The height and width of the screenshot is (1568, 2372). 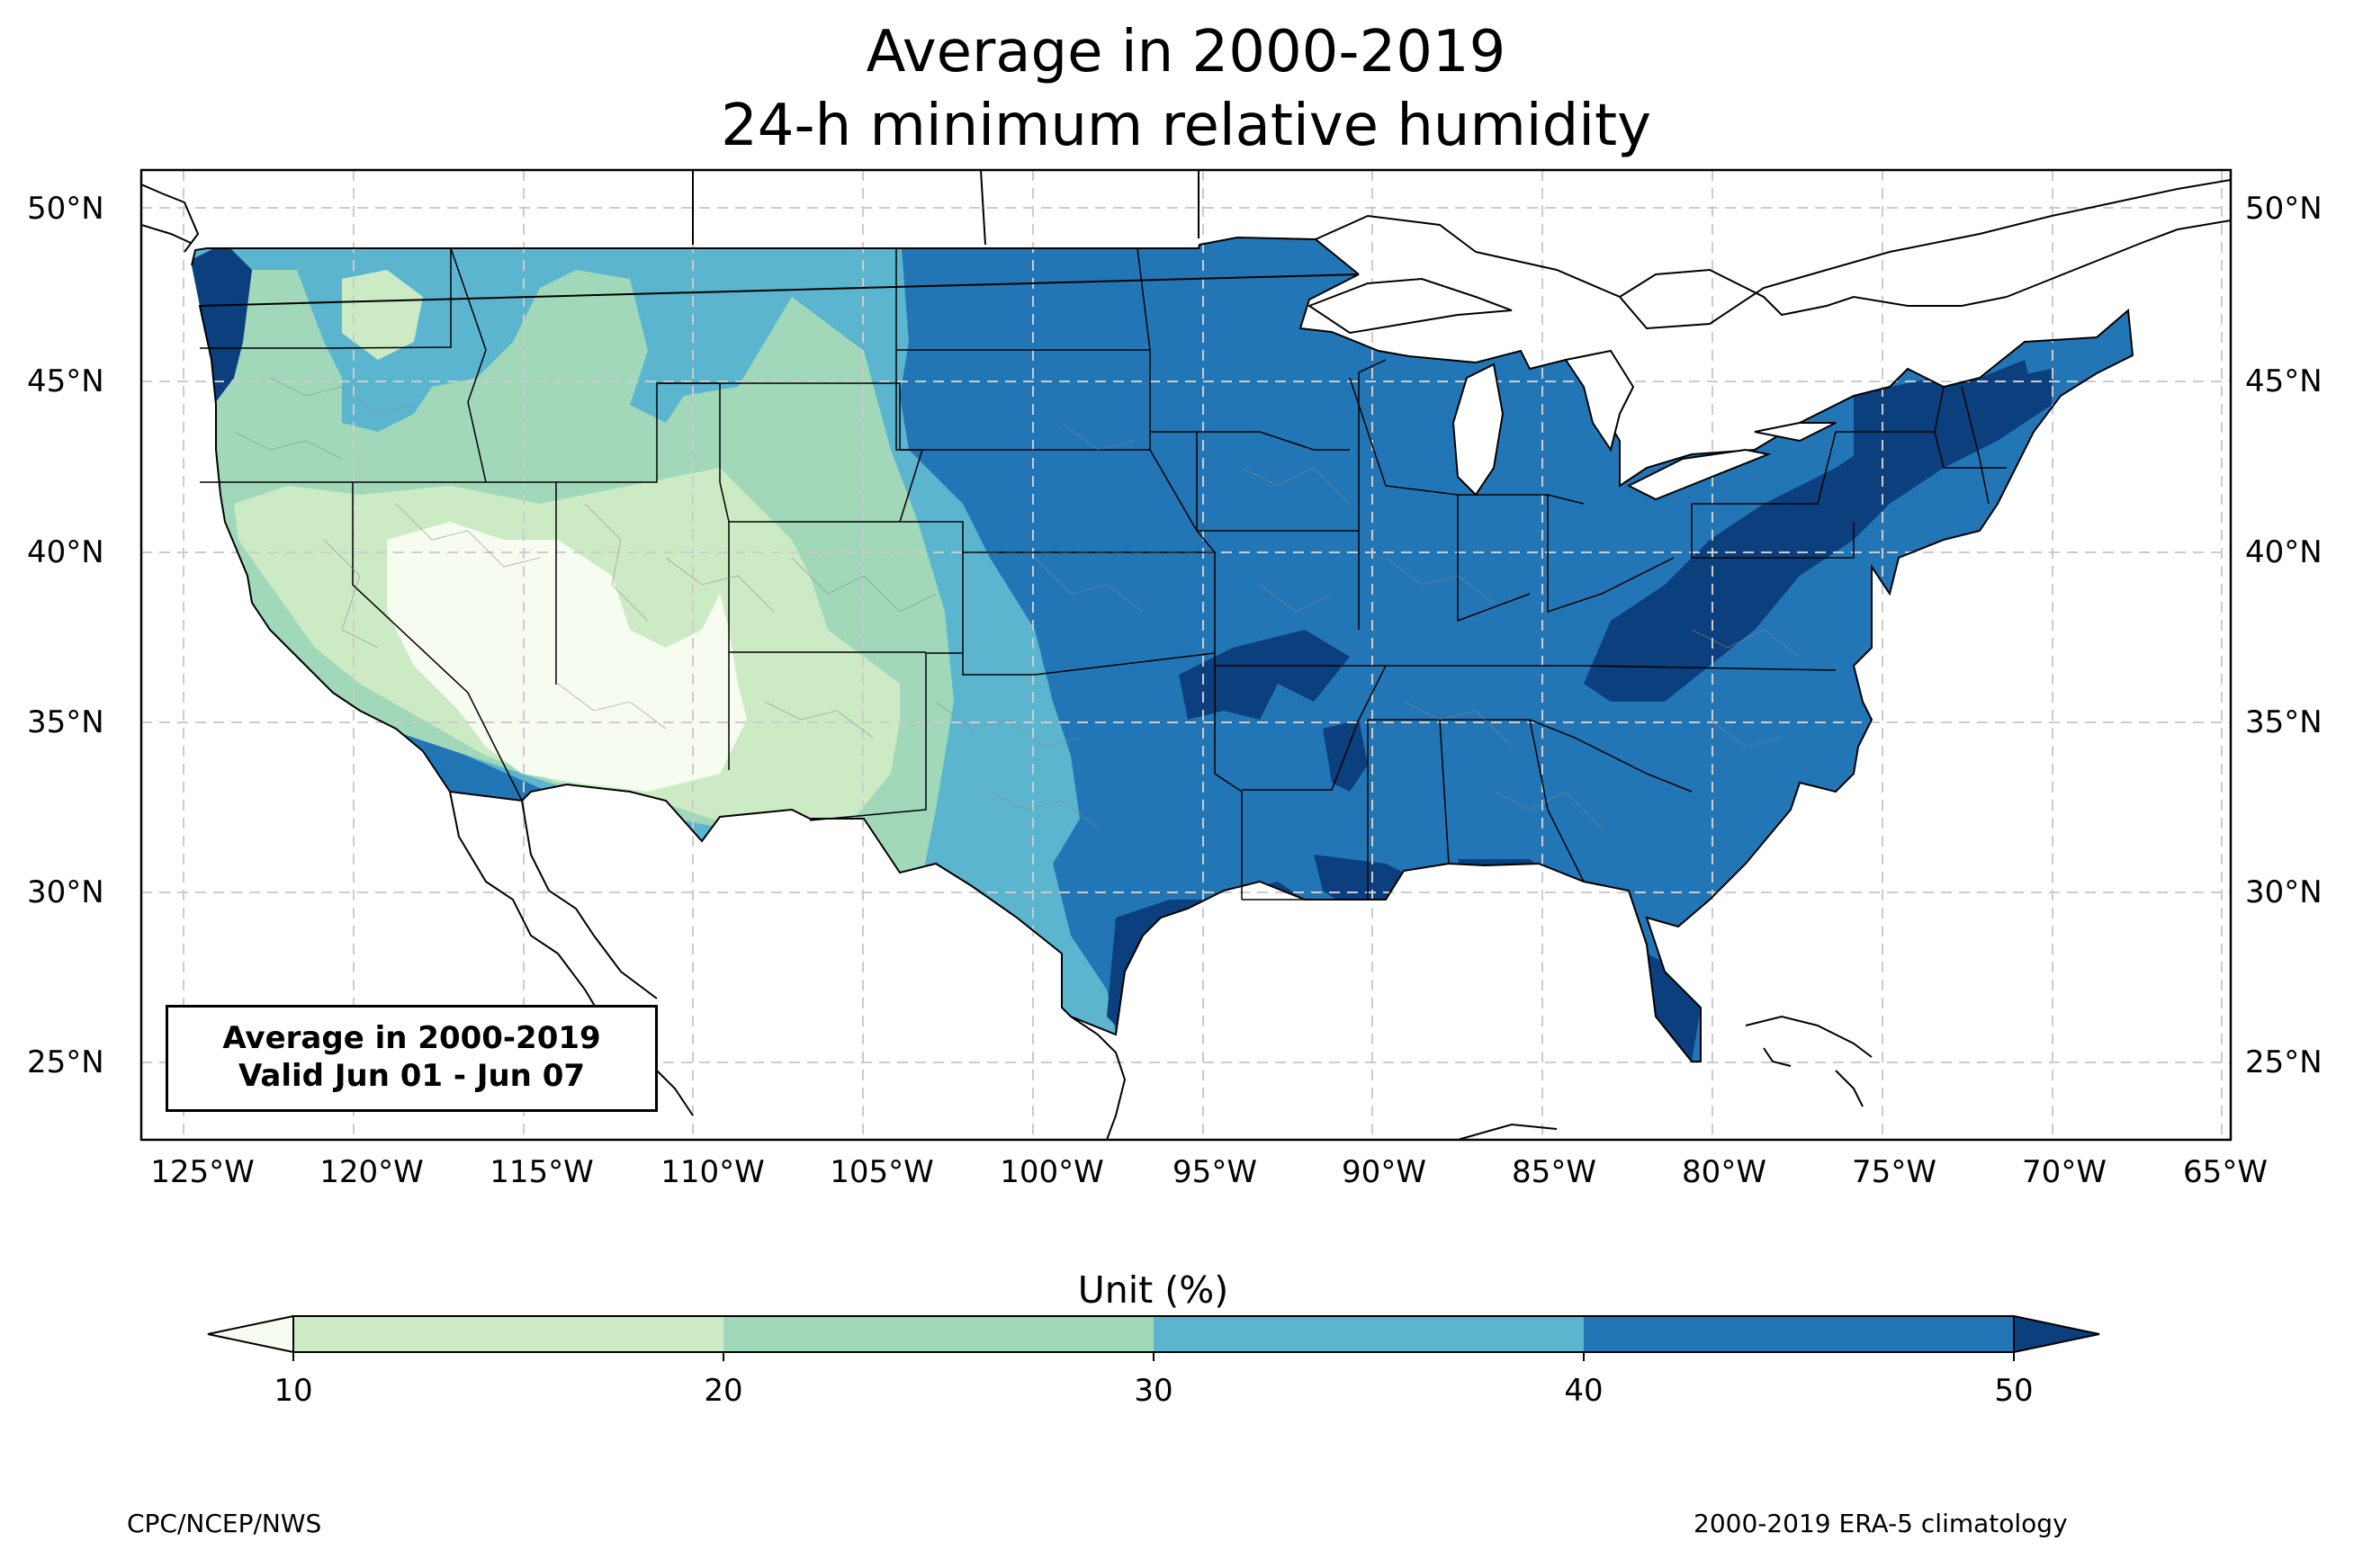 I want to click on lon-tick: 90°W, so click(x=1384, y=1172).